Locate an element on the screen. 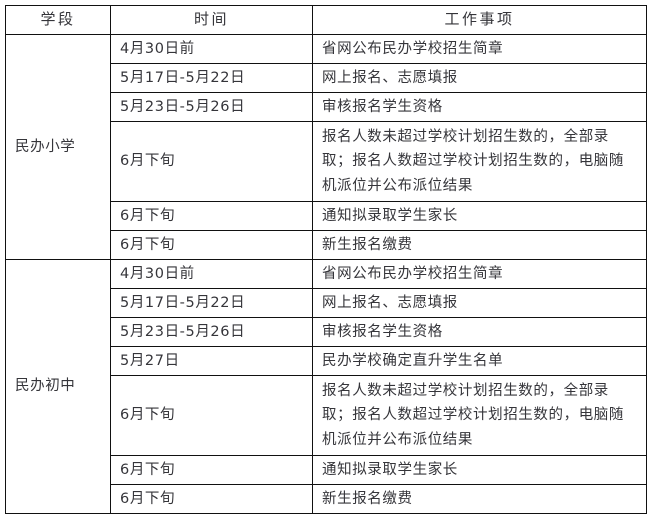 The height and width of the screenshot is (519, 653). task-cell: 民办学校确定直升学生名单 is located at coordinates (479, 361).